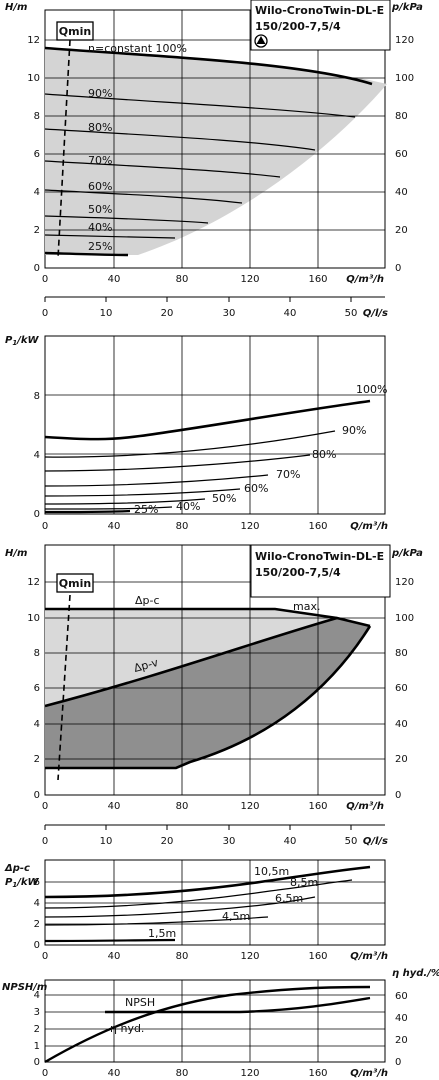 The width and height of the screenshot is (439, 1080). Describe the element at coordinates (37, 1046) in the screenshot. I see `svg-text: 1` at that location.